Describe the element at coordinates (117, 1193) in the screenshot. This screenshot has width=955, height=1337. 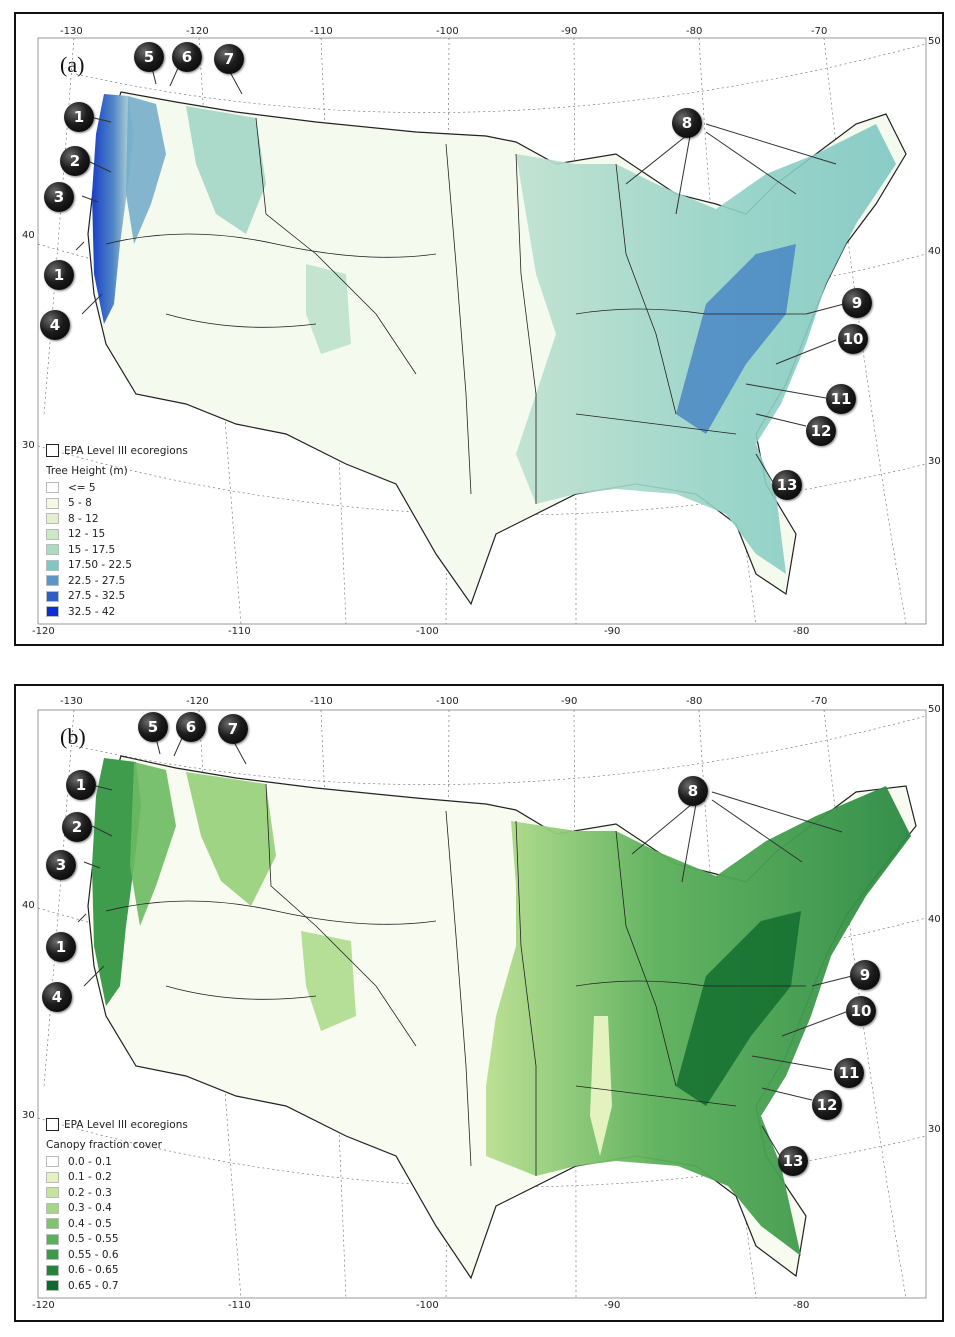
I see `legend-item: 0.2 - 0.3` at that location.